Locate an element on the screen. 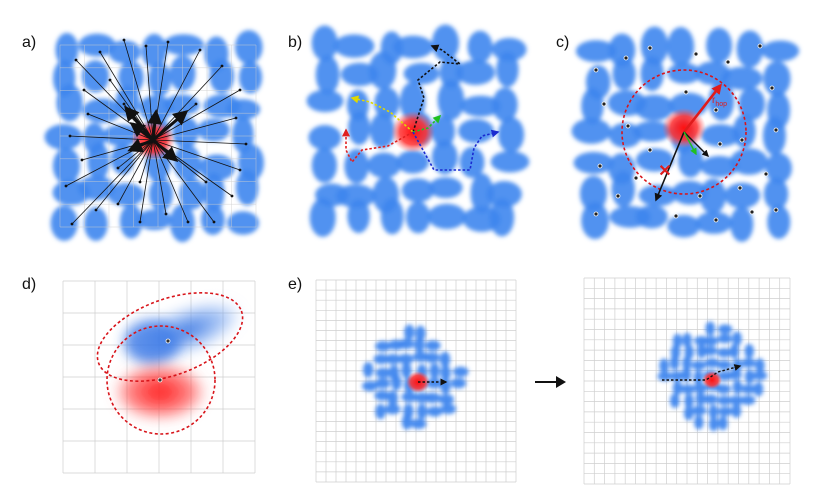 The width and height of the screenshot is (830, 504). panel-c: rhop ✕ is located at coordinates (685, 134).